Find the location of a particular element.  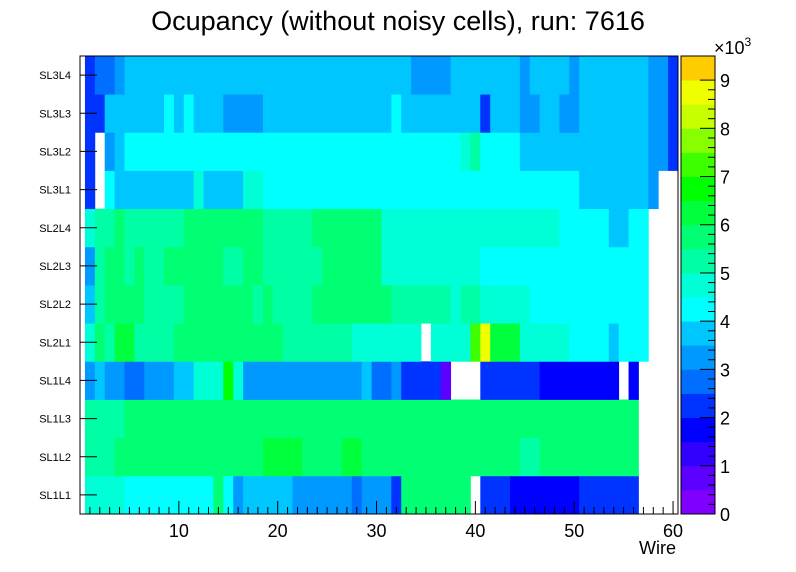

y-tick-label: SL1L4 is located at coordinates (55, 381).